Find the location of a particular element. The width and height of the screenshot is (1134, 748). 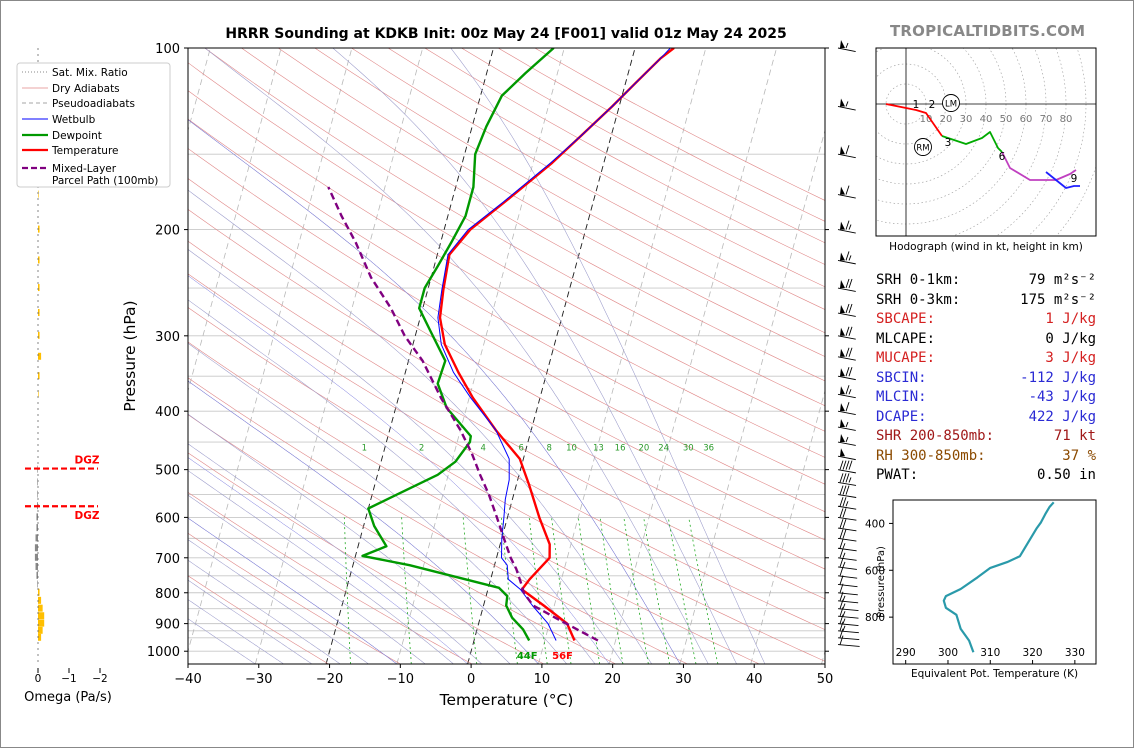

hodograph-segment is located at coordinates (1039, 166).